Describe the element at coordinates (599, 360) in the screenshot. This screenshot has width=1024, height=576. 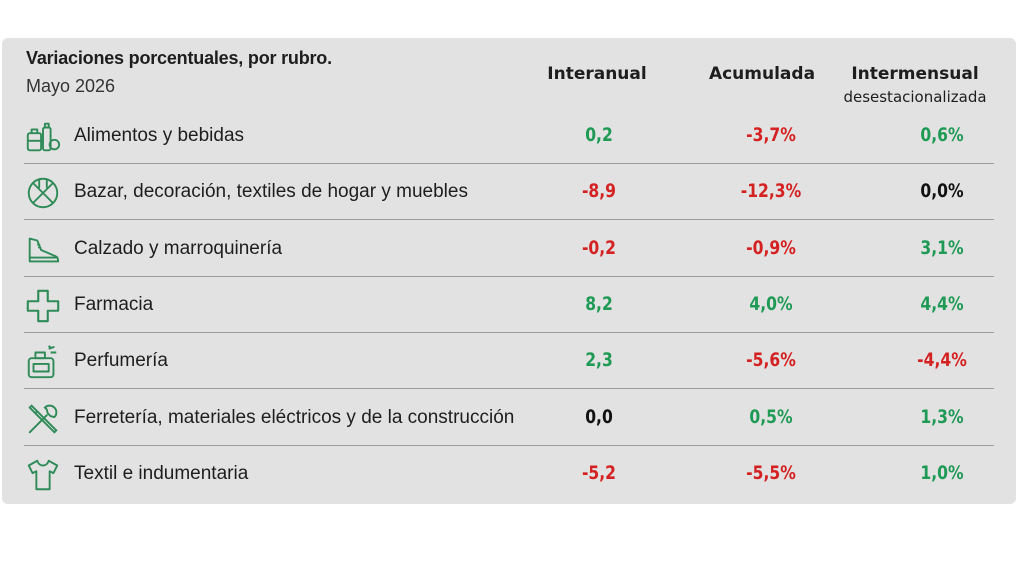
I see `cell-interanual: 2,3` at that location.